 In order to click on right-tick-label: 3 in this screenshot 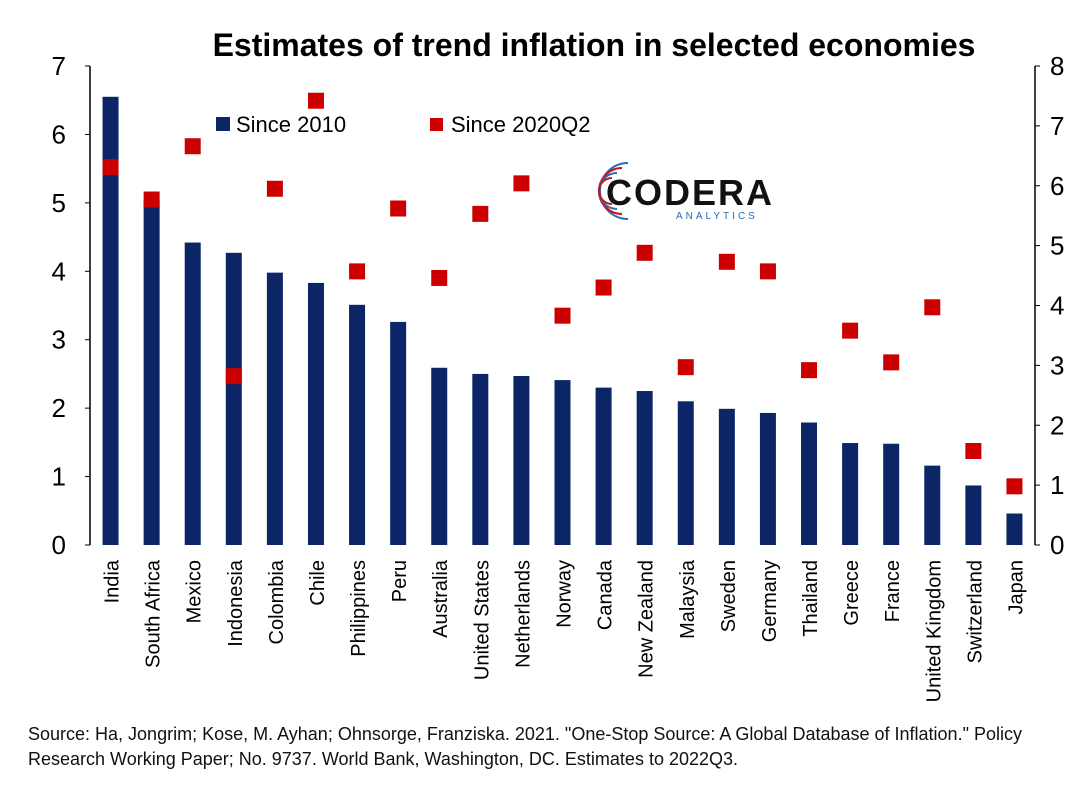, I will do `click(1057, 365)`.